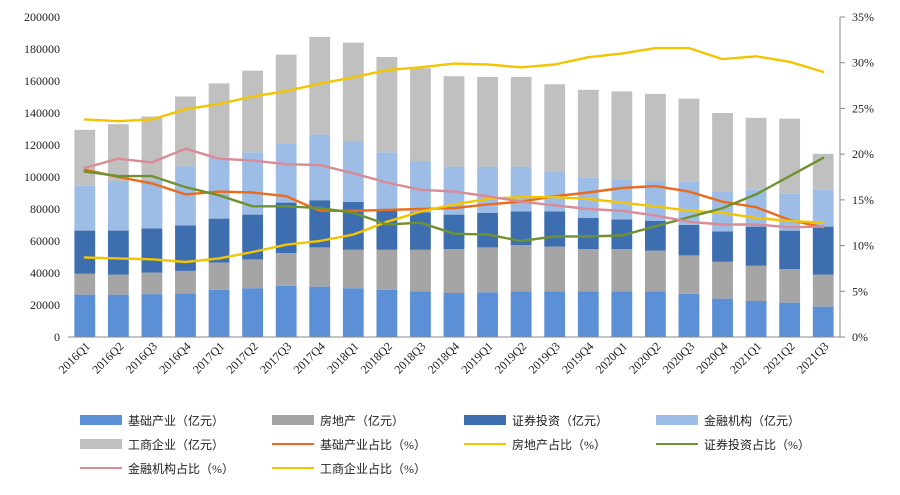 This screenshot has width=900, height=495. I want to click on x-tick-label: 2019Q2, so click(510, 357).